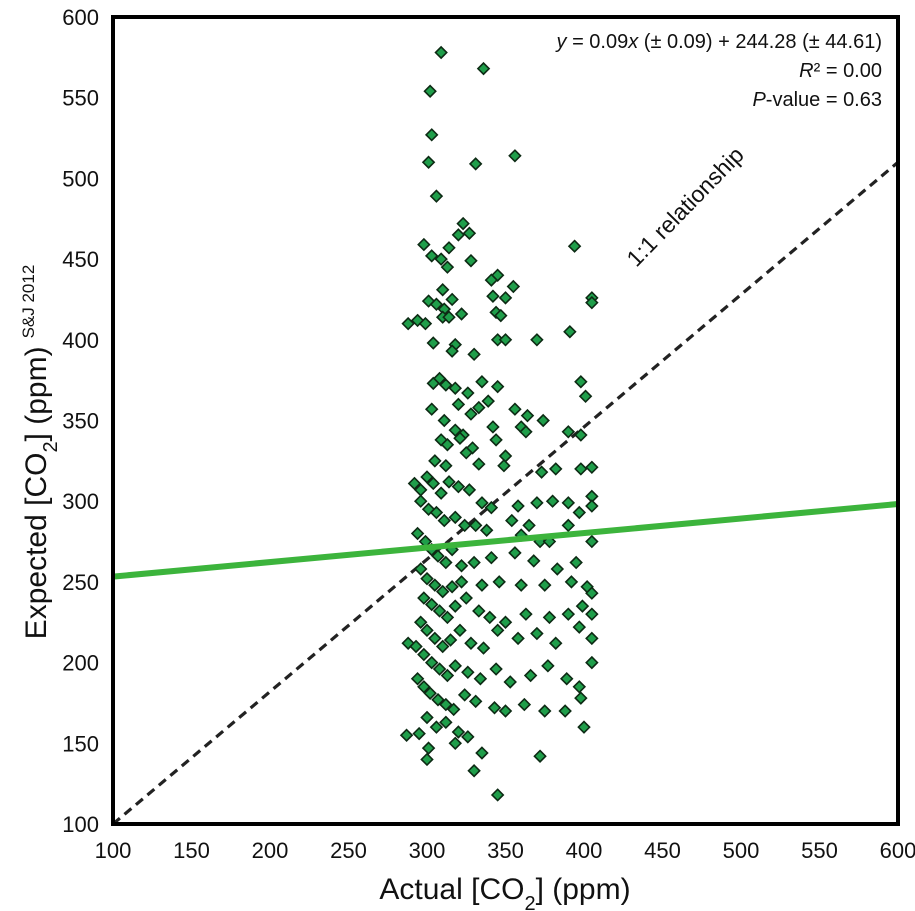  What do you see at coordinates (741, 850) in the screenshot?
I see `x-tick-label: 500` at bounding box center [741, 850].